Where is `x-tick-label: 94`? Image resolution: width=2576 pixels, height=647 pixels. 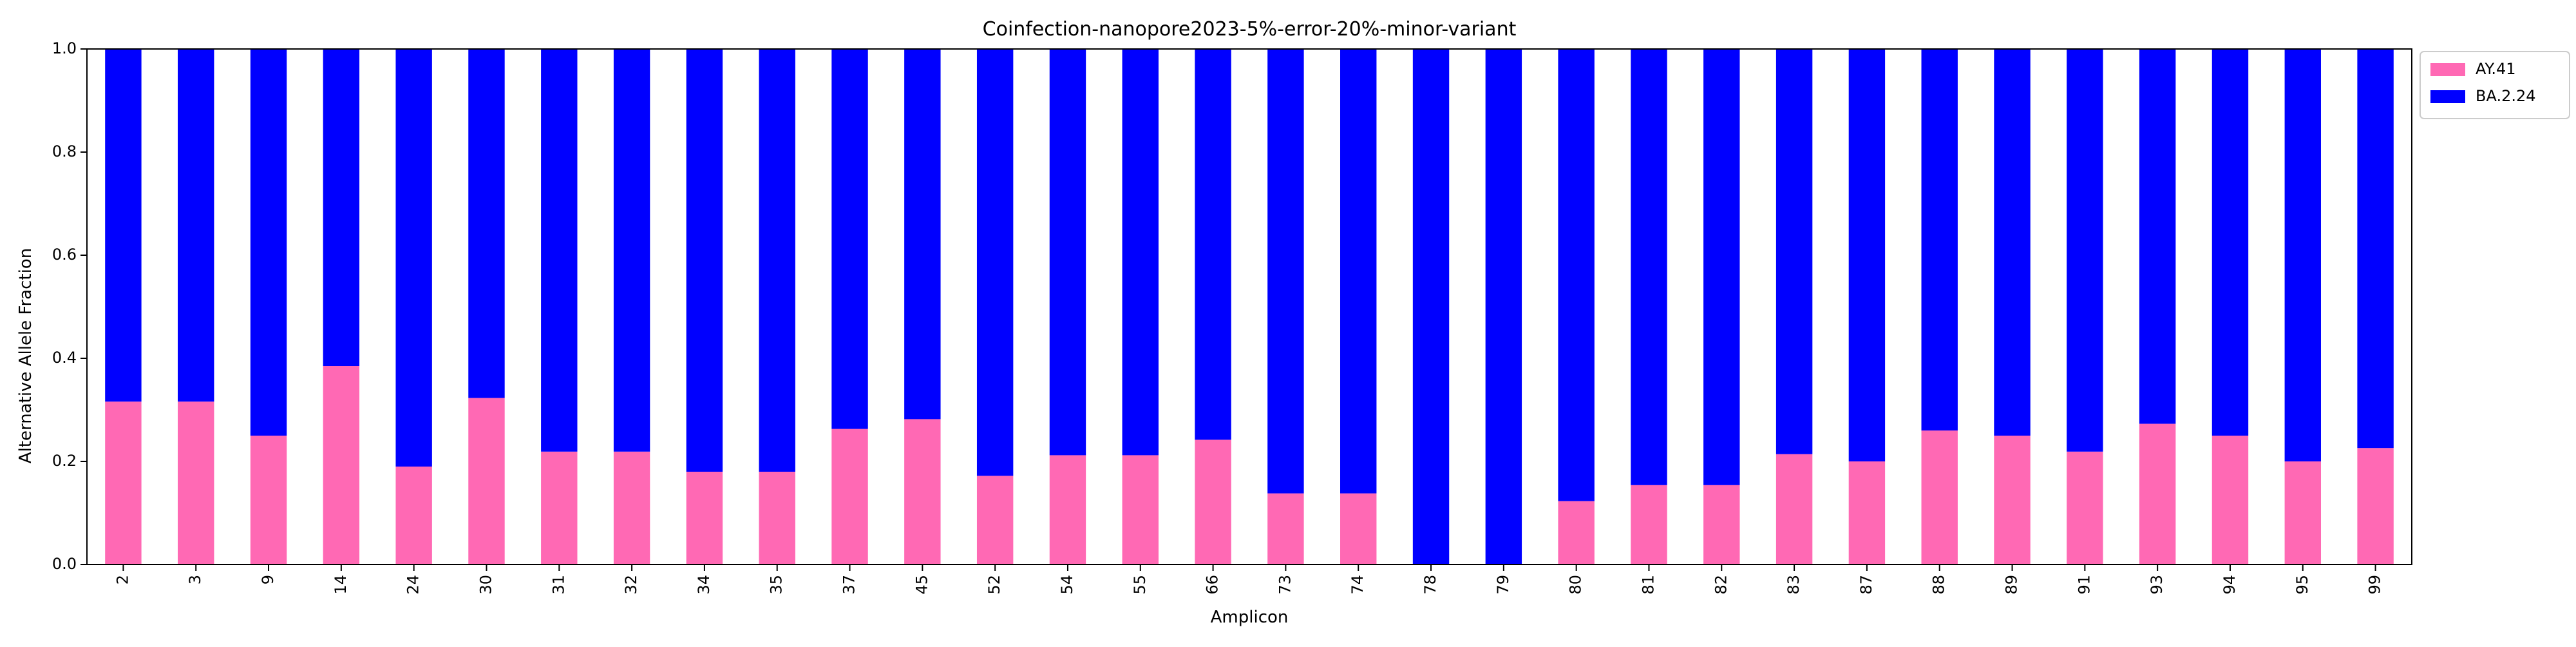 x-tick-label: 94 is located at coordinates (2230, 585).